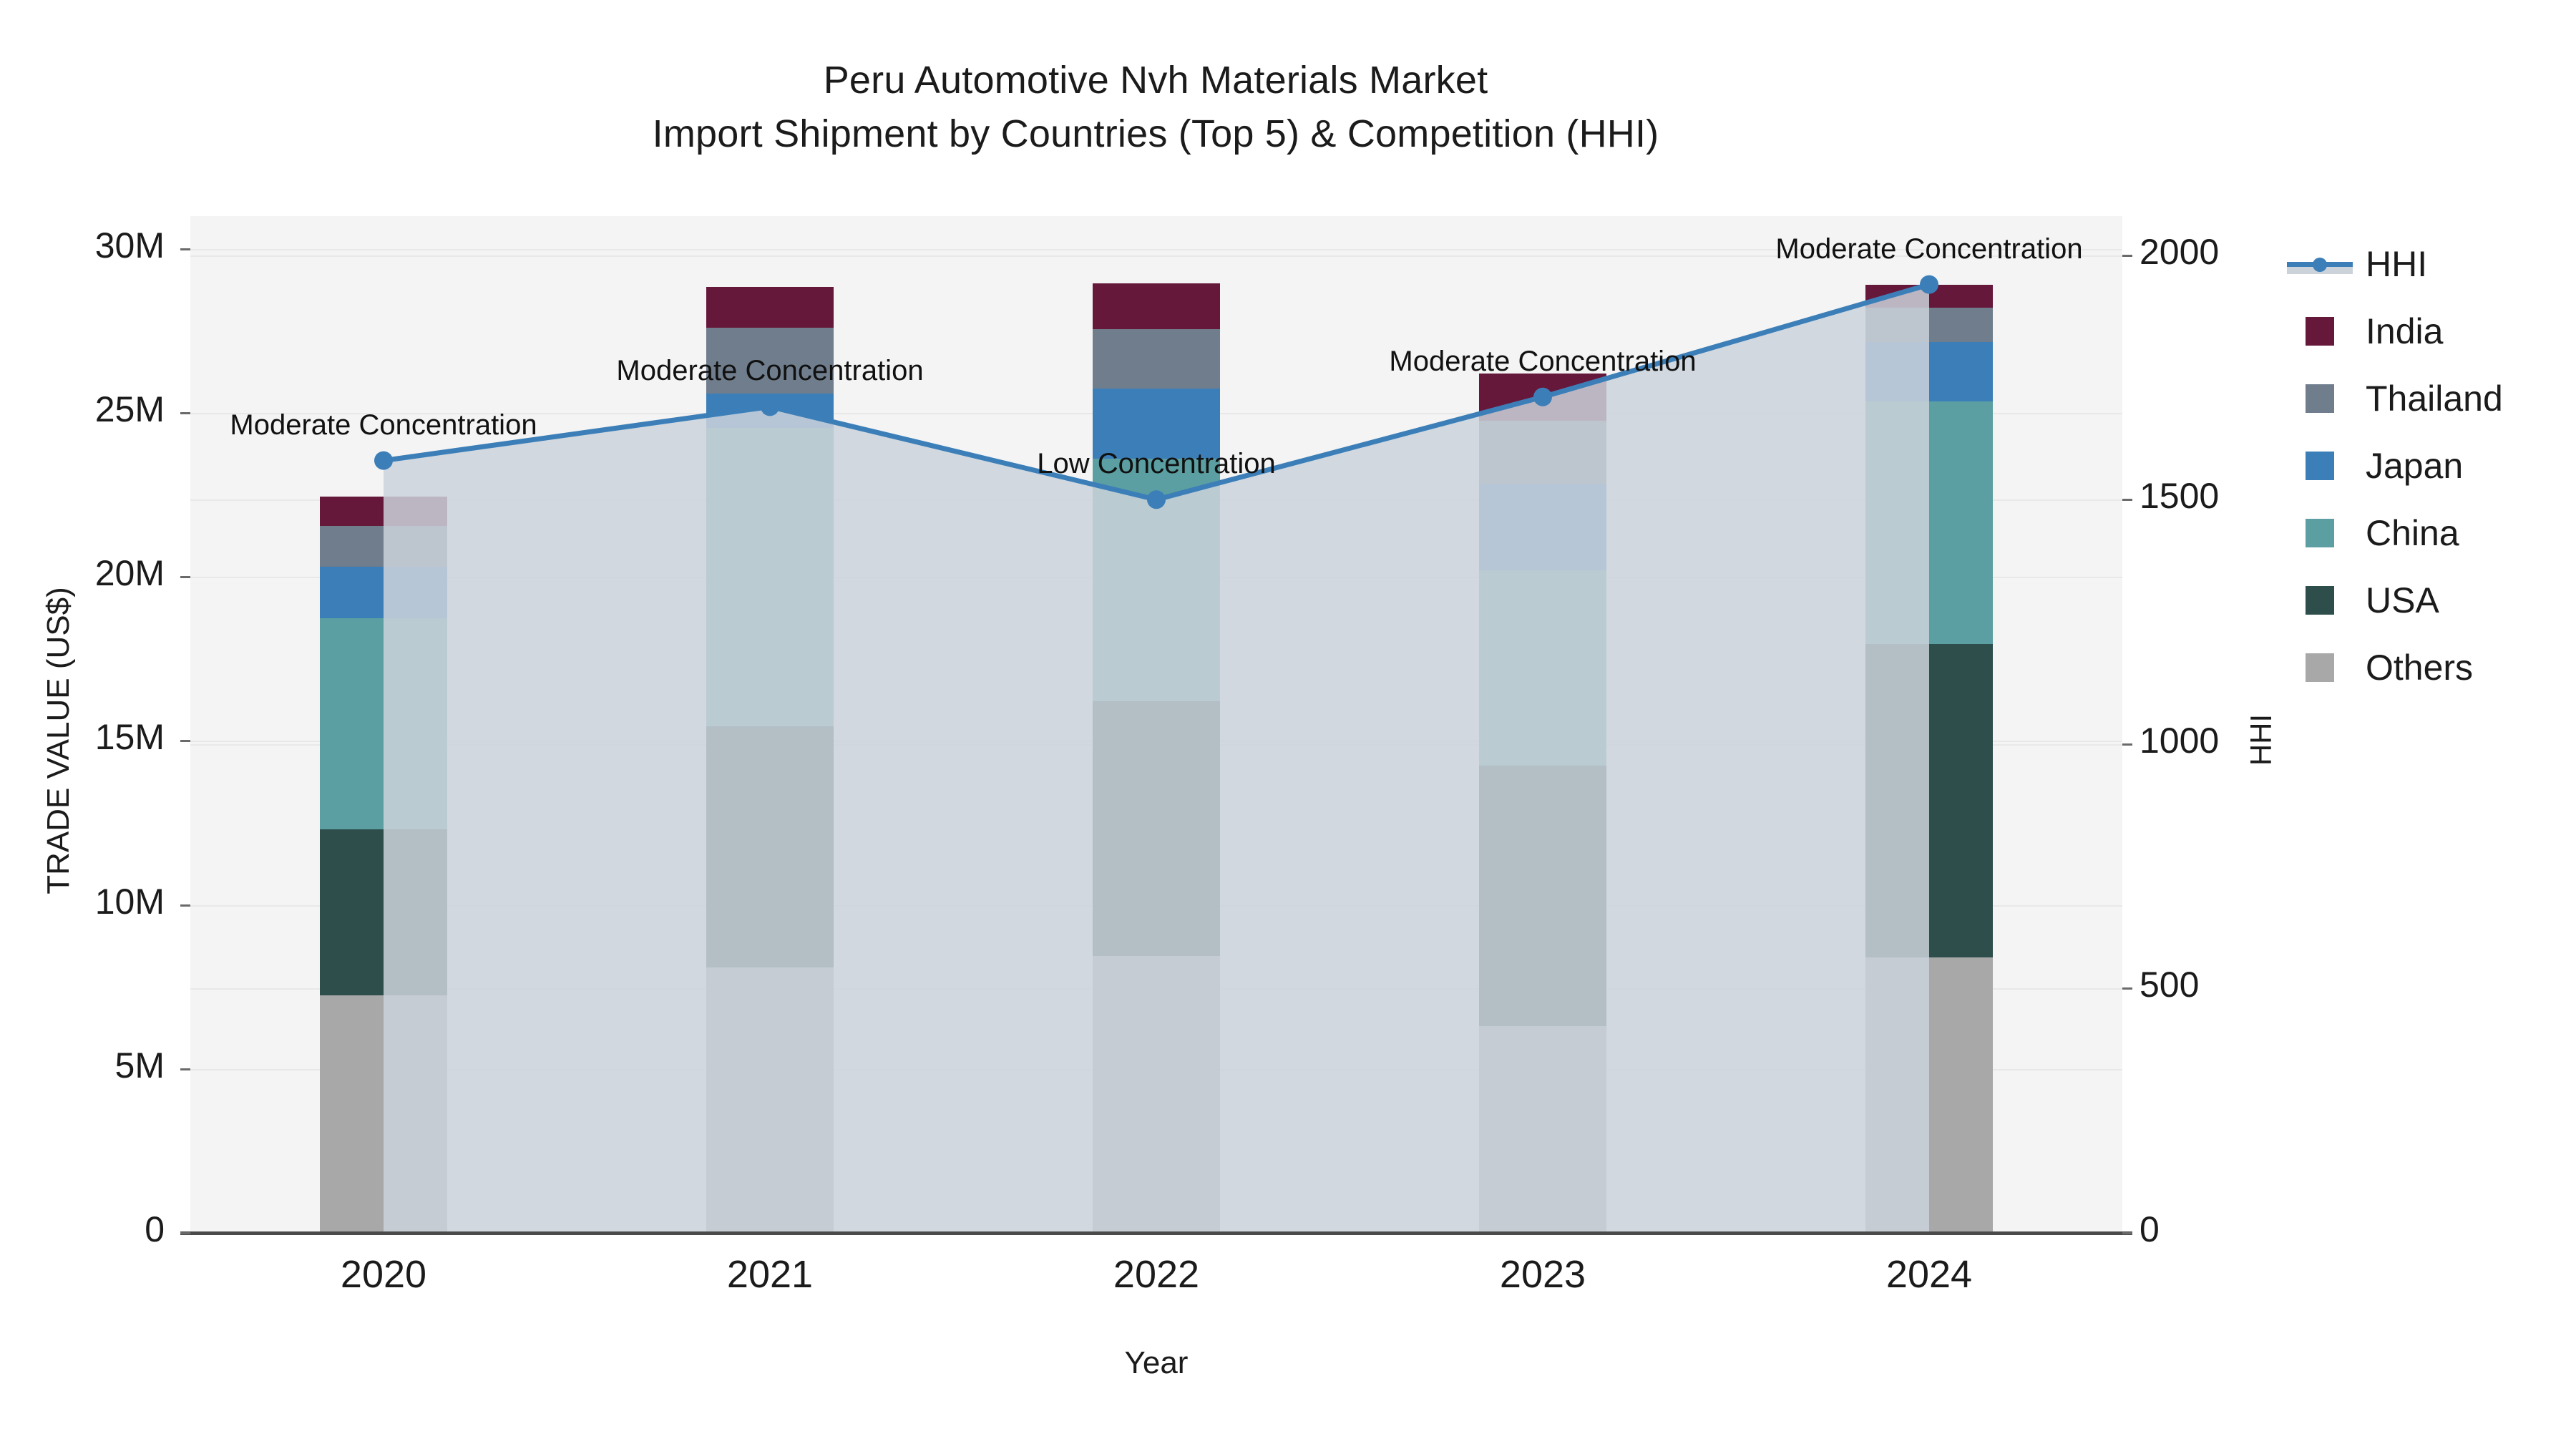  I want to click on legend-label: China, so click(2412, 533).